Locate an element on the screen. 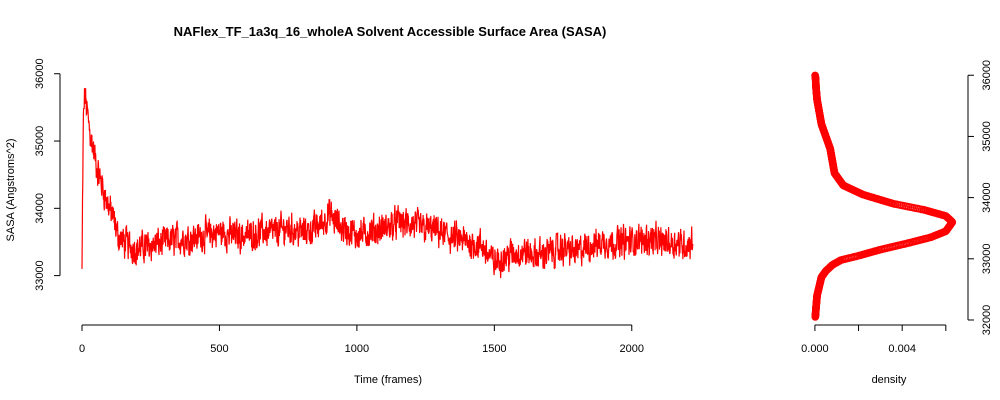  x-tick-label: 500 is located at coordinates (219, 349).